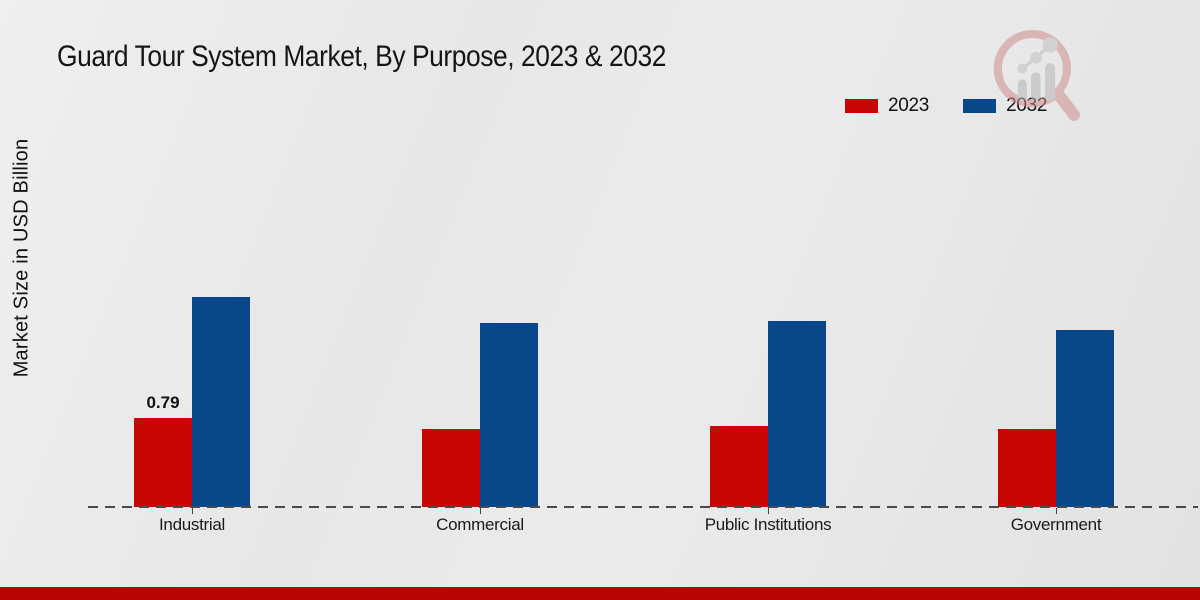  I want to click on bar-2023-commercial, so click(451, 468).